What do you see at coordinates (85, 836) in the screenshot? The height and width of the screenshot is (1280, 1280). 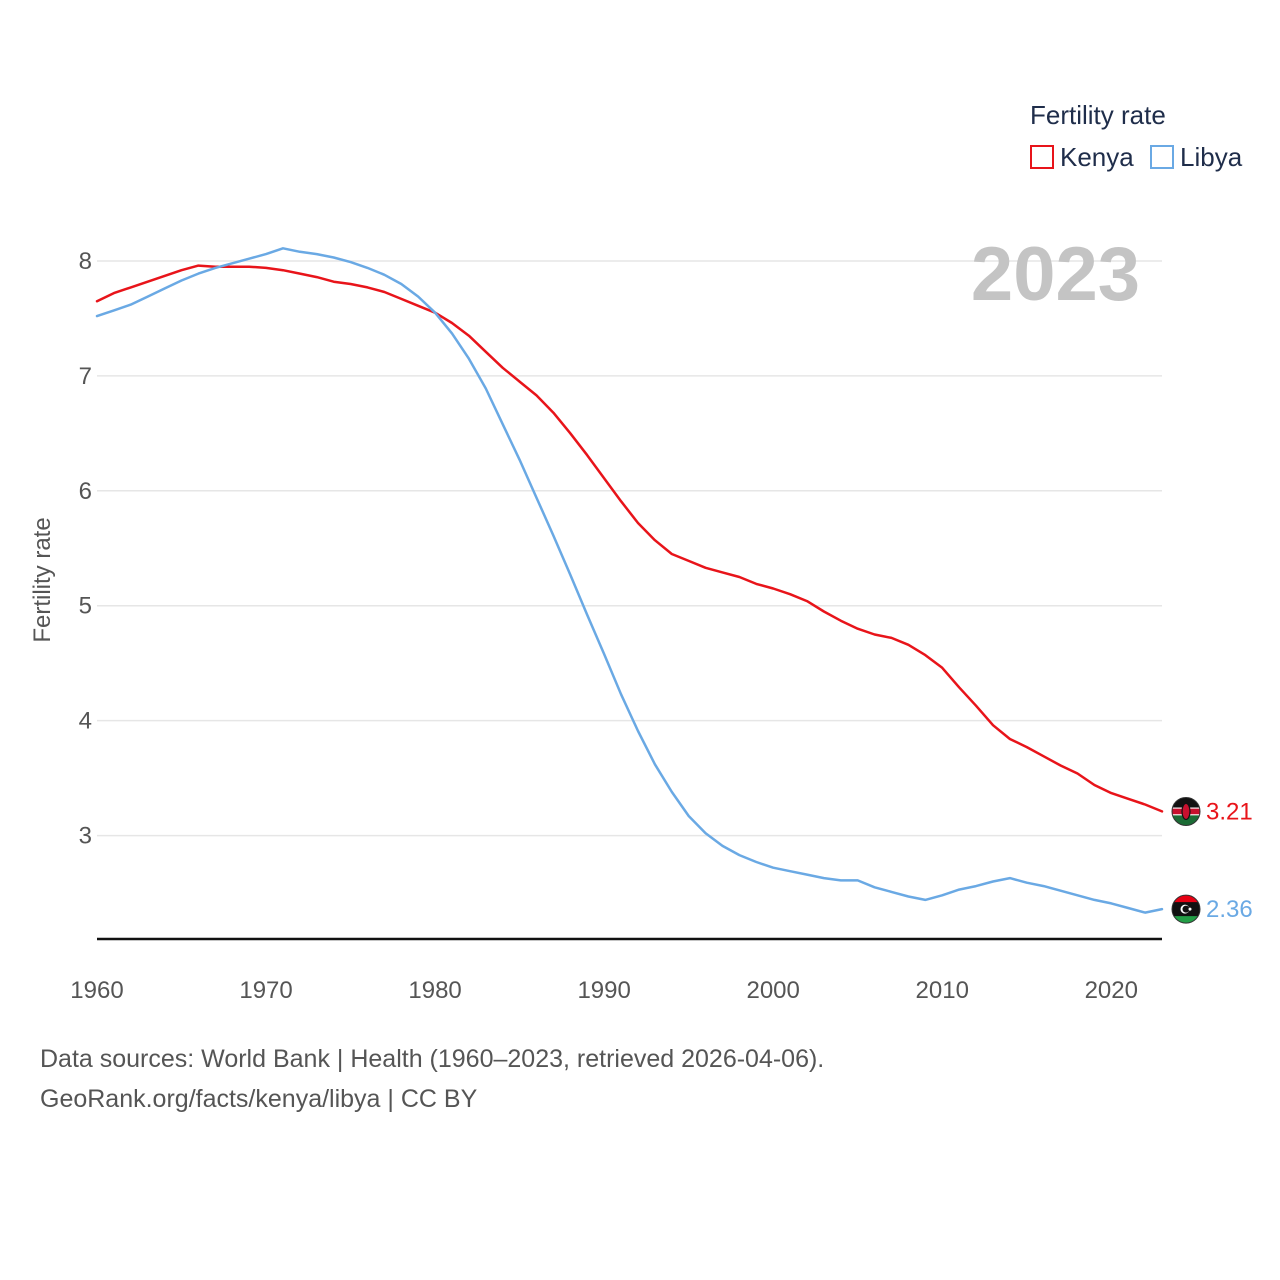 I see `y-tick-3: 3` at bounding box center [85, 836].